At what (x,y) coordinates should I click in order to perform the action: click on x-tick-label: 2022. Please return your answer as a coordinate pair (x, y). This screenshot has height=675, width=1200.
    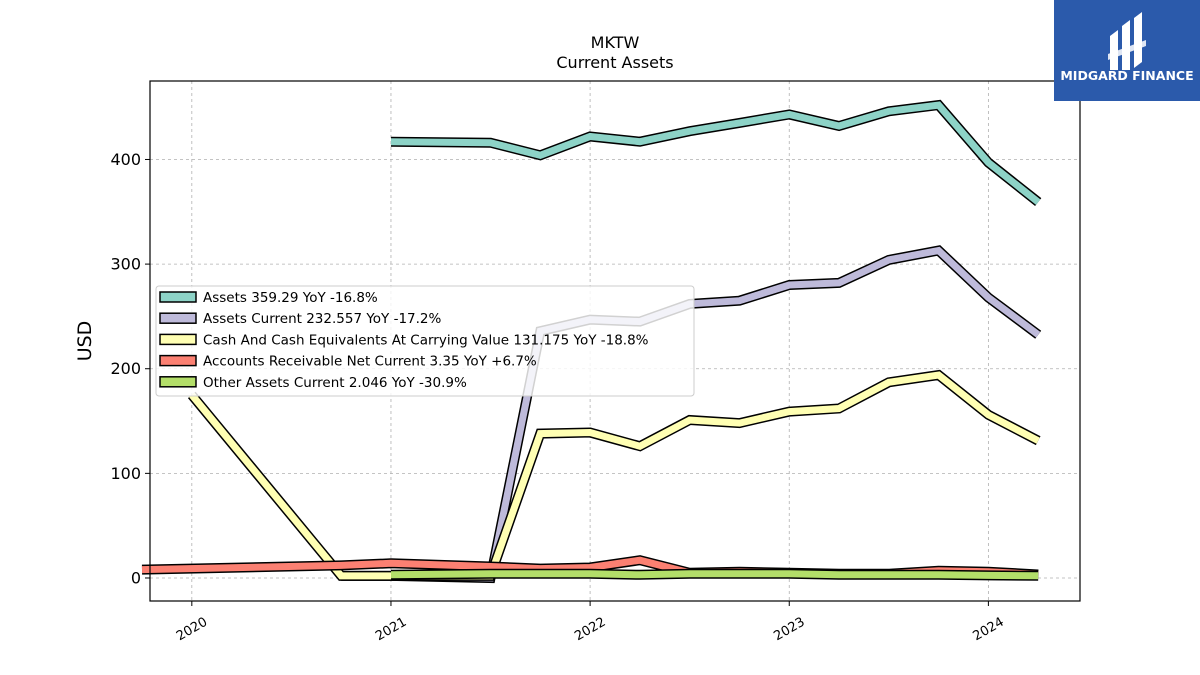
    Looking at the image, I should click on (590, 630).